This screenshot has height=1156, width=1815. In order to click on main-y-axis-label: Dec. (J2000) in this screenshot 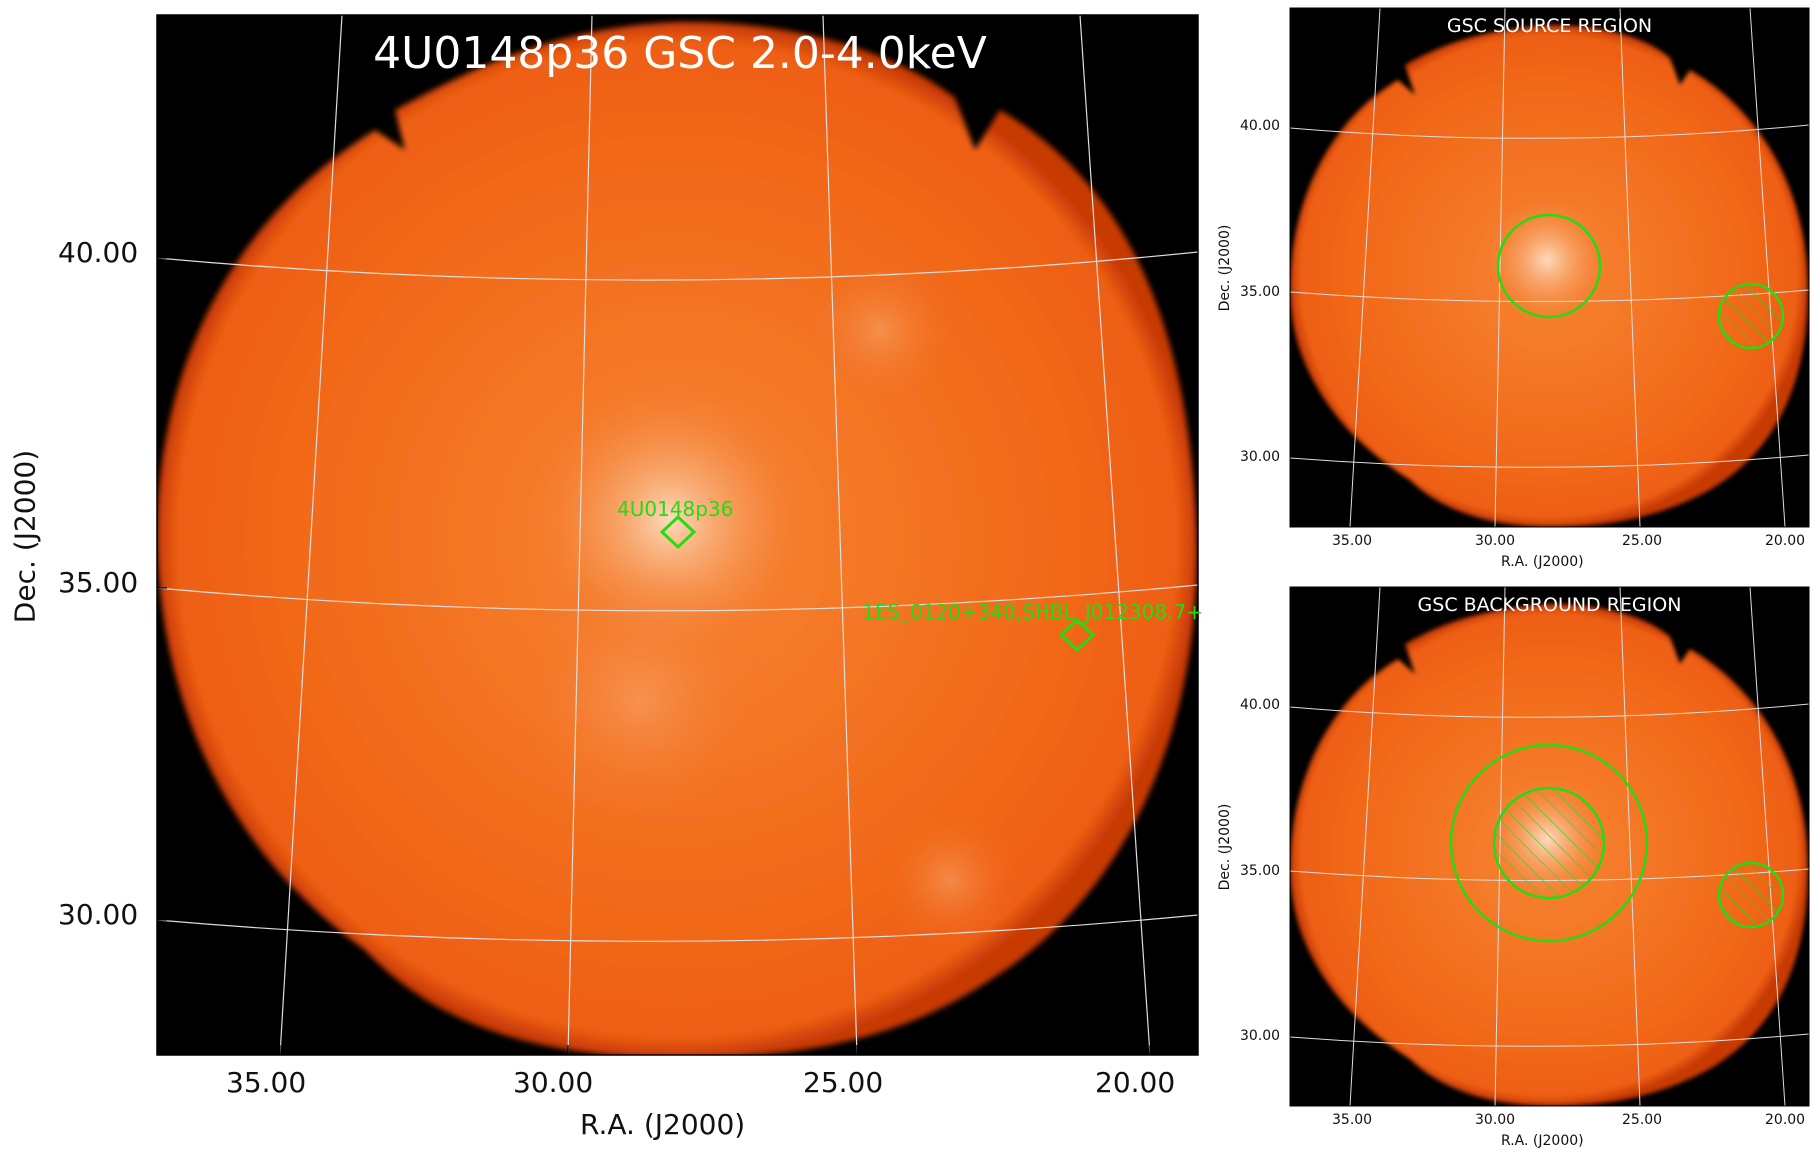, I will do `click(25, 536)`.